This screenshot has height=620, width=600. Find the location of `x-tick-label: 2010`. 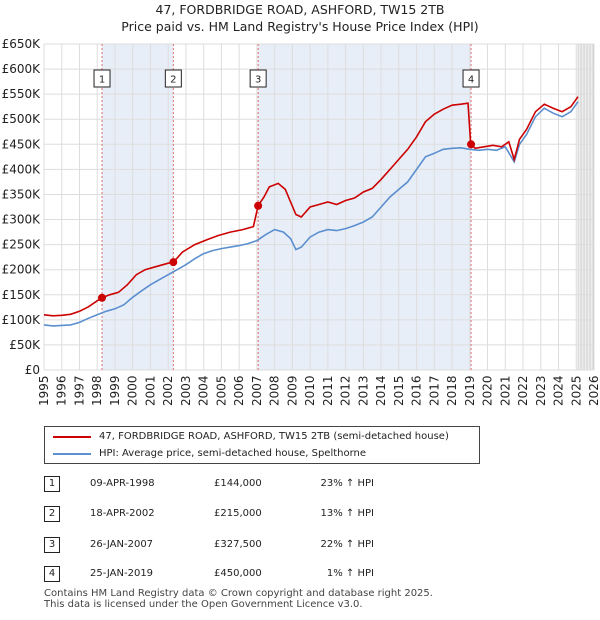

x-tick-label: 2010 is located at coordinates (310, 390).